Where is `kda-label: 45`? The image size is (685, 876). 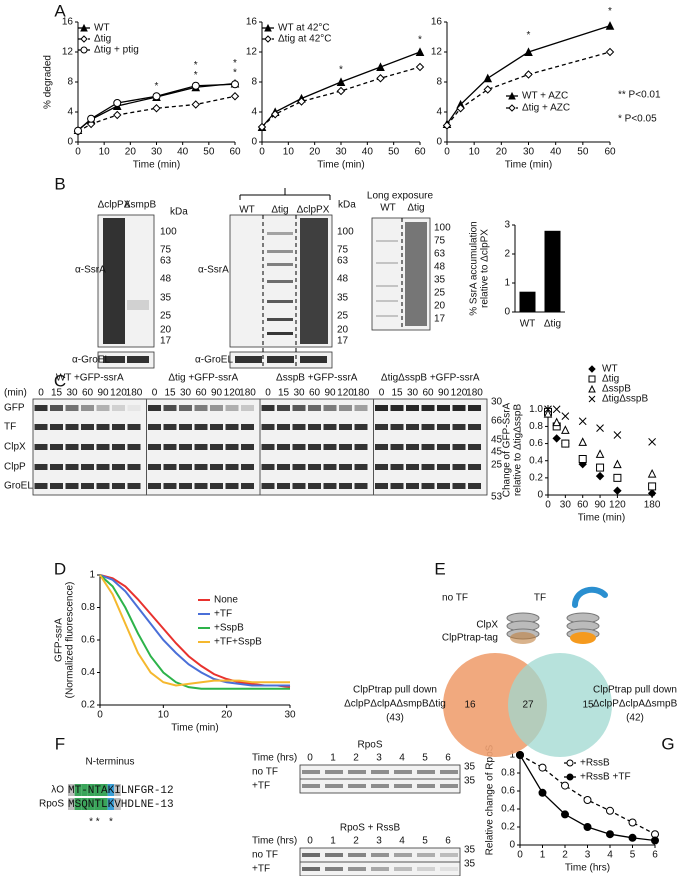 kda-label: 45 is located at coordinates (497, 452).